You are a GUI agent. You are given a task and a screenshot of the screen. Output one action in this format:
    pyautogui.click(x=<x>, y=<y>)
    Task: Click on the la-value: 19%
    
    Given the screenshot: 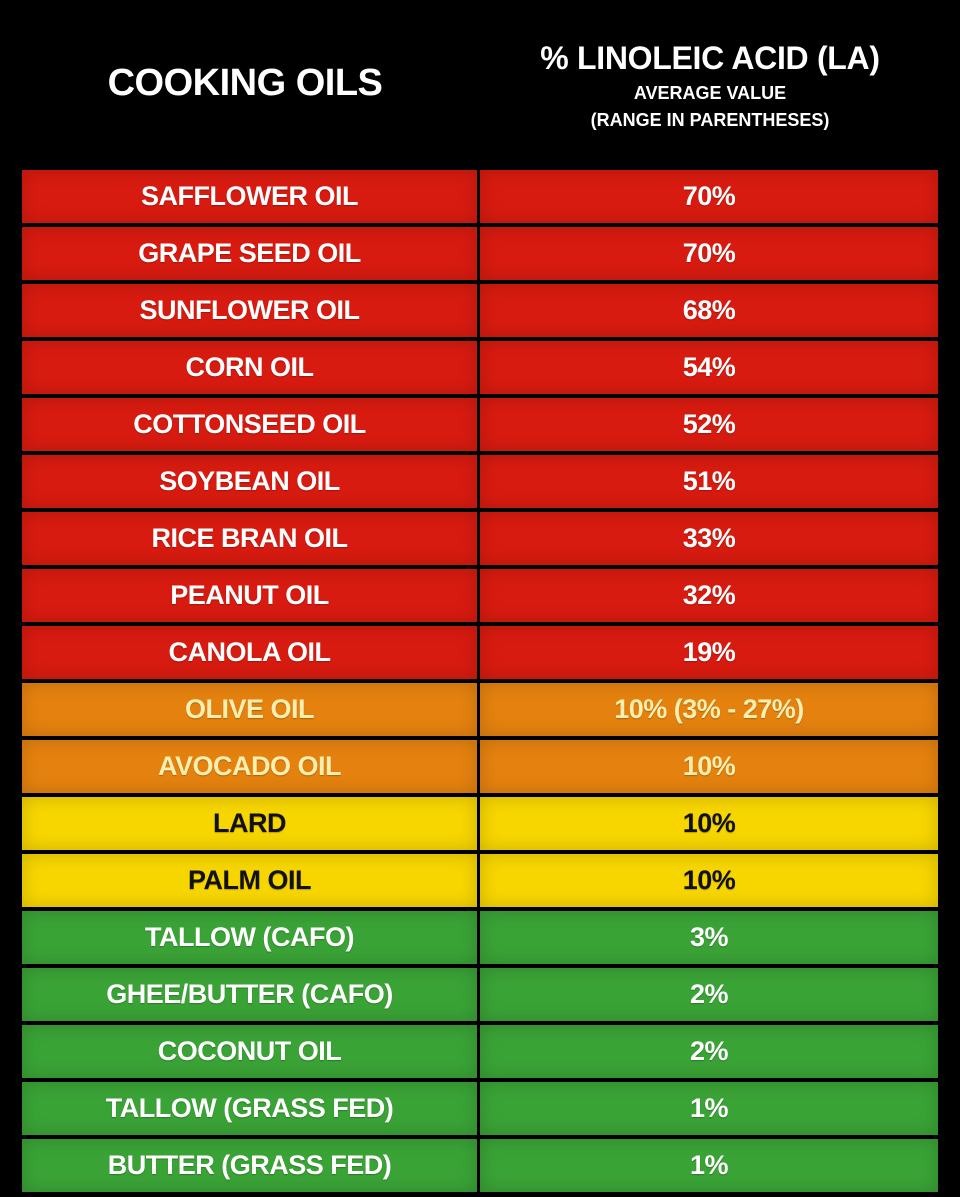 What is the action you would take?
    pyautogui.click(x=709, y=652)
    